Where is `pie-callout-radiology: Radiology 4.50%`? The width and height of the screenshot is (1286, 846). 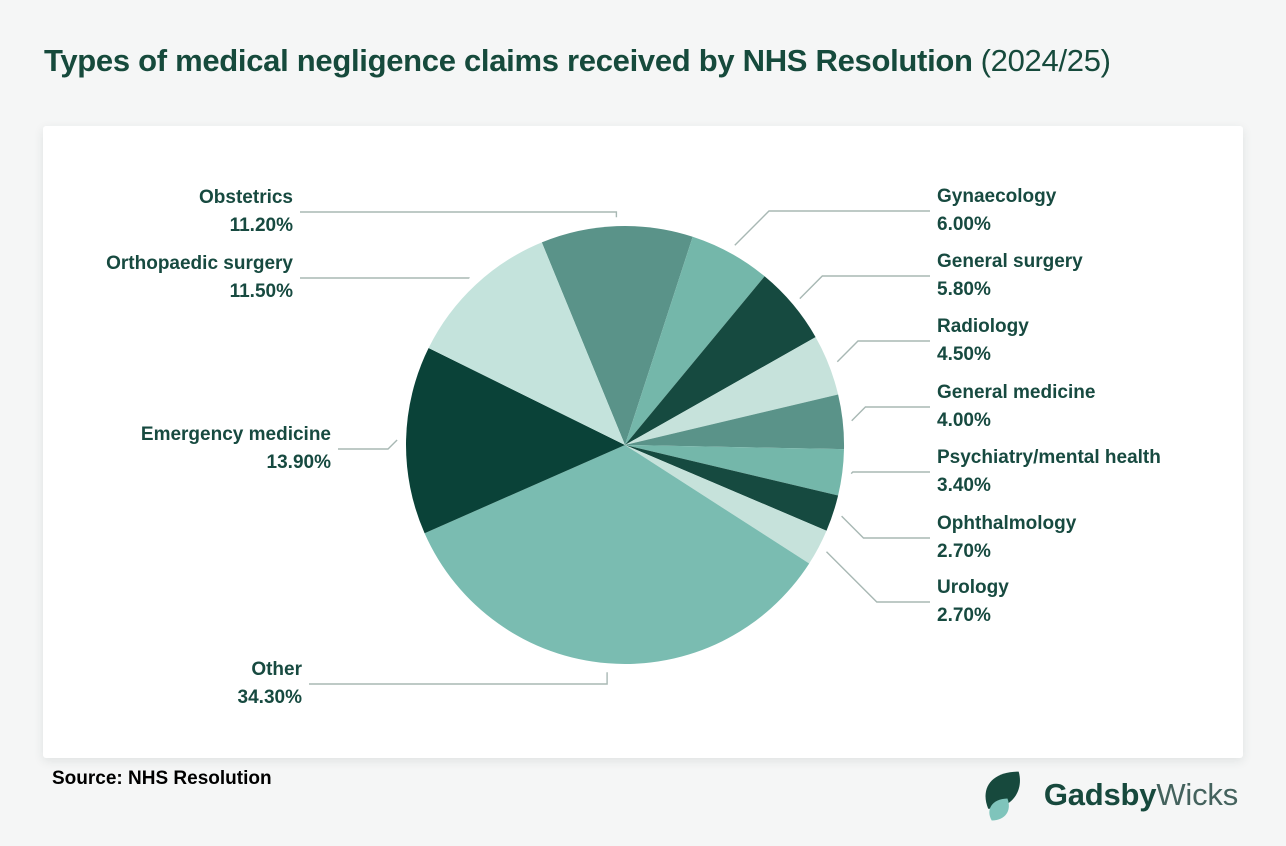 pie-callout-radiology: Radiology 4.50% is located at coordinates (983, 341).